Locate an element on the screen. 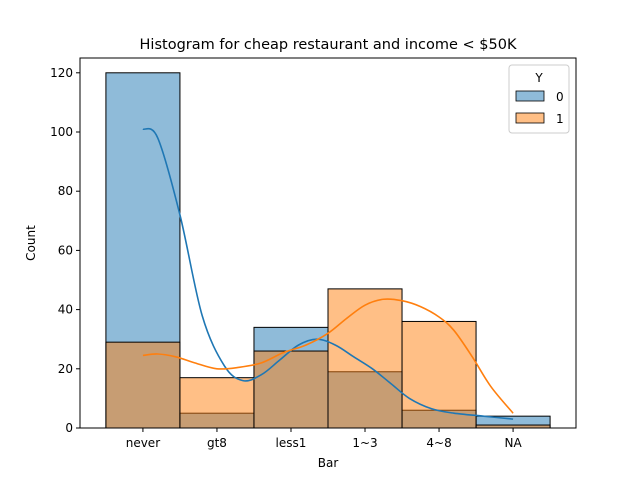 This screenshot has width=640, height=480. x-tick-label: NA is located at coordinates (513, 443).